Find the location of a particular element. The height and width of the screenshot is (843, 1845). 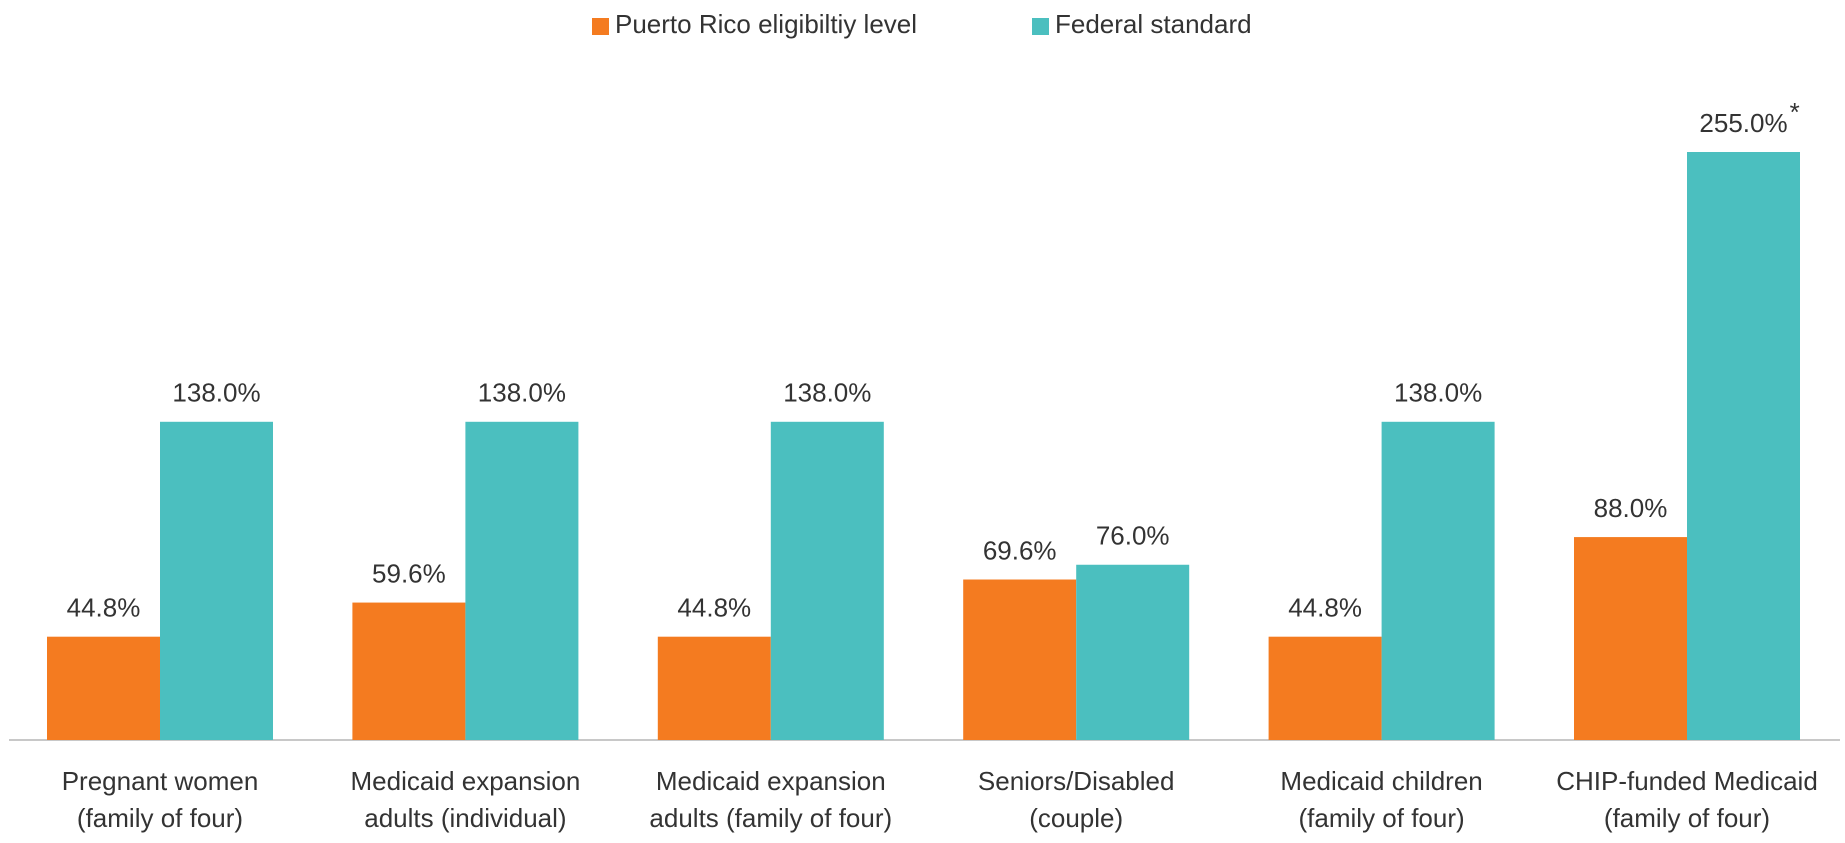

data-label: 76.0% is located at coordinates (1133, 536).